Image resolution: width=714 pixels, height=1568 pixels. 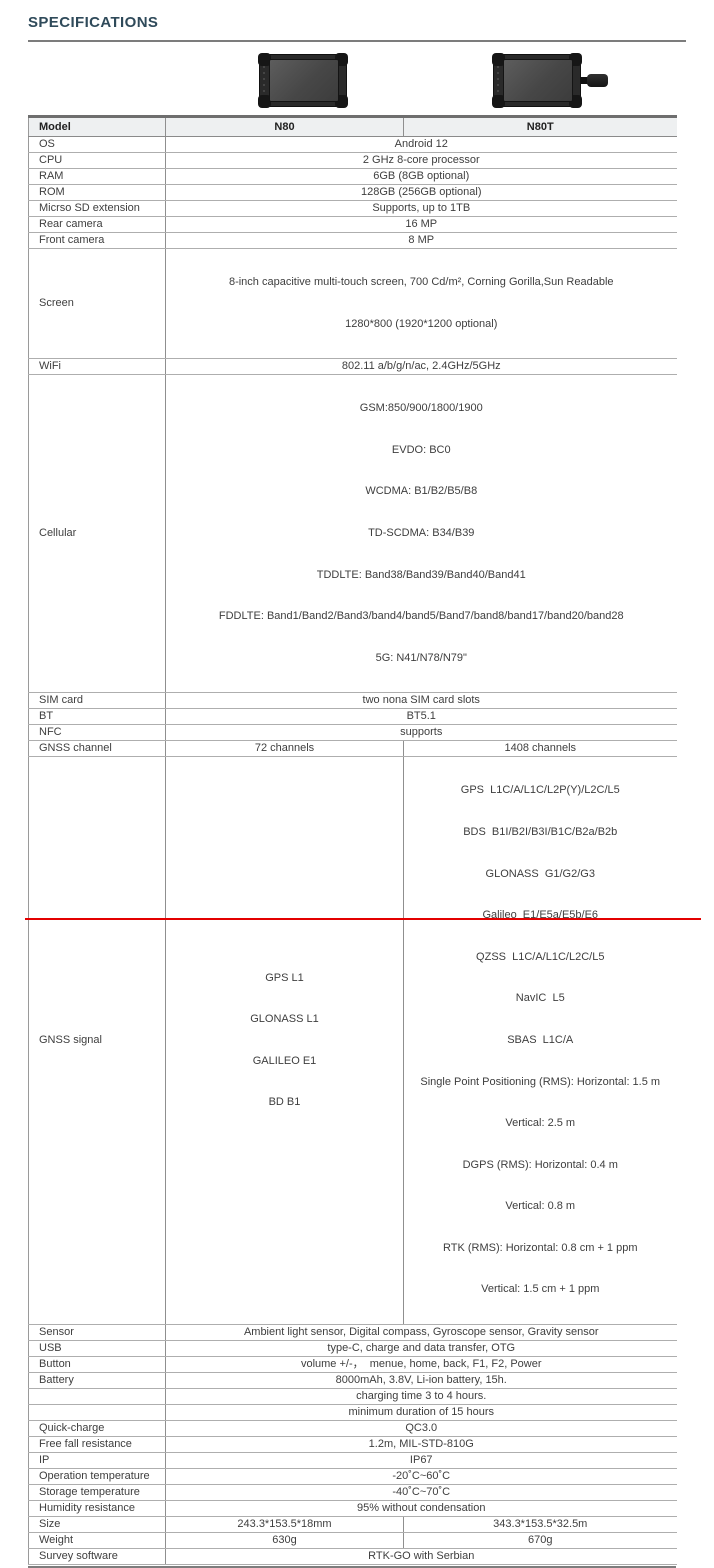 I want to click on spec-label: WiFi, so click(x=97, y=367).